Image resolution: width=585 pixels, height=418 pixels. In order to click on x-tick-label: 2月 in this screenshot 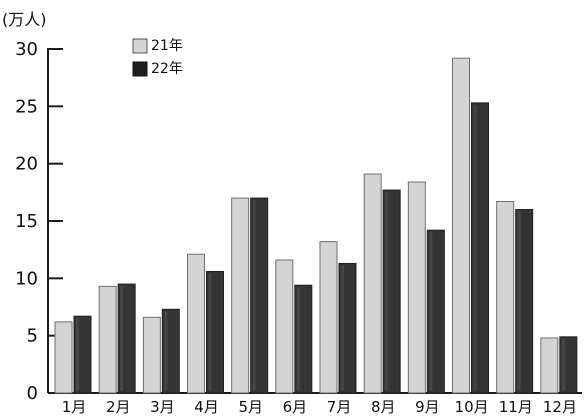, I will do `click(118, 407)`.